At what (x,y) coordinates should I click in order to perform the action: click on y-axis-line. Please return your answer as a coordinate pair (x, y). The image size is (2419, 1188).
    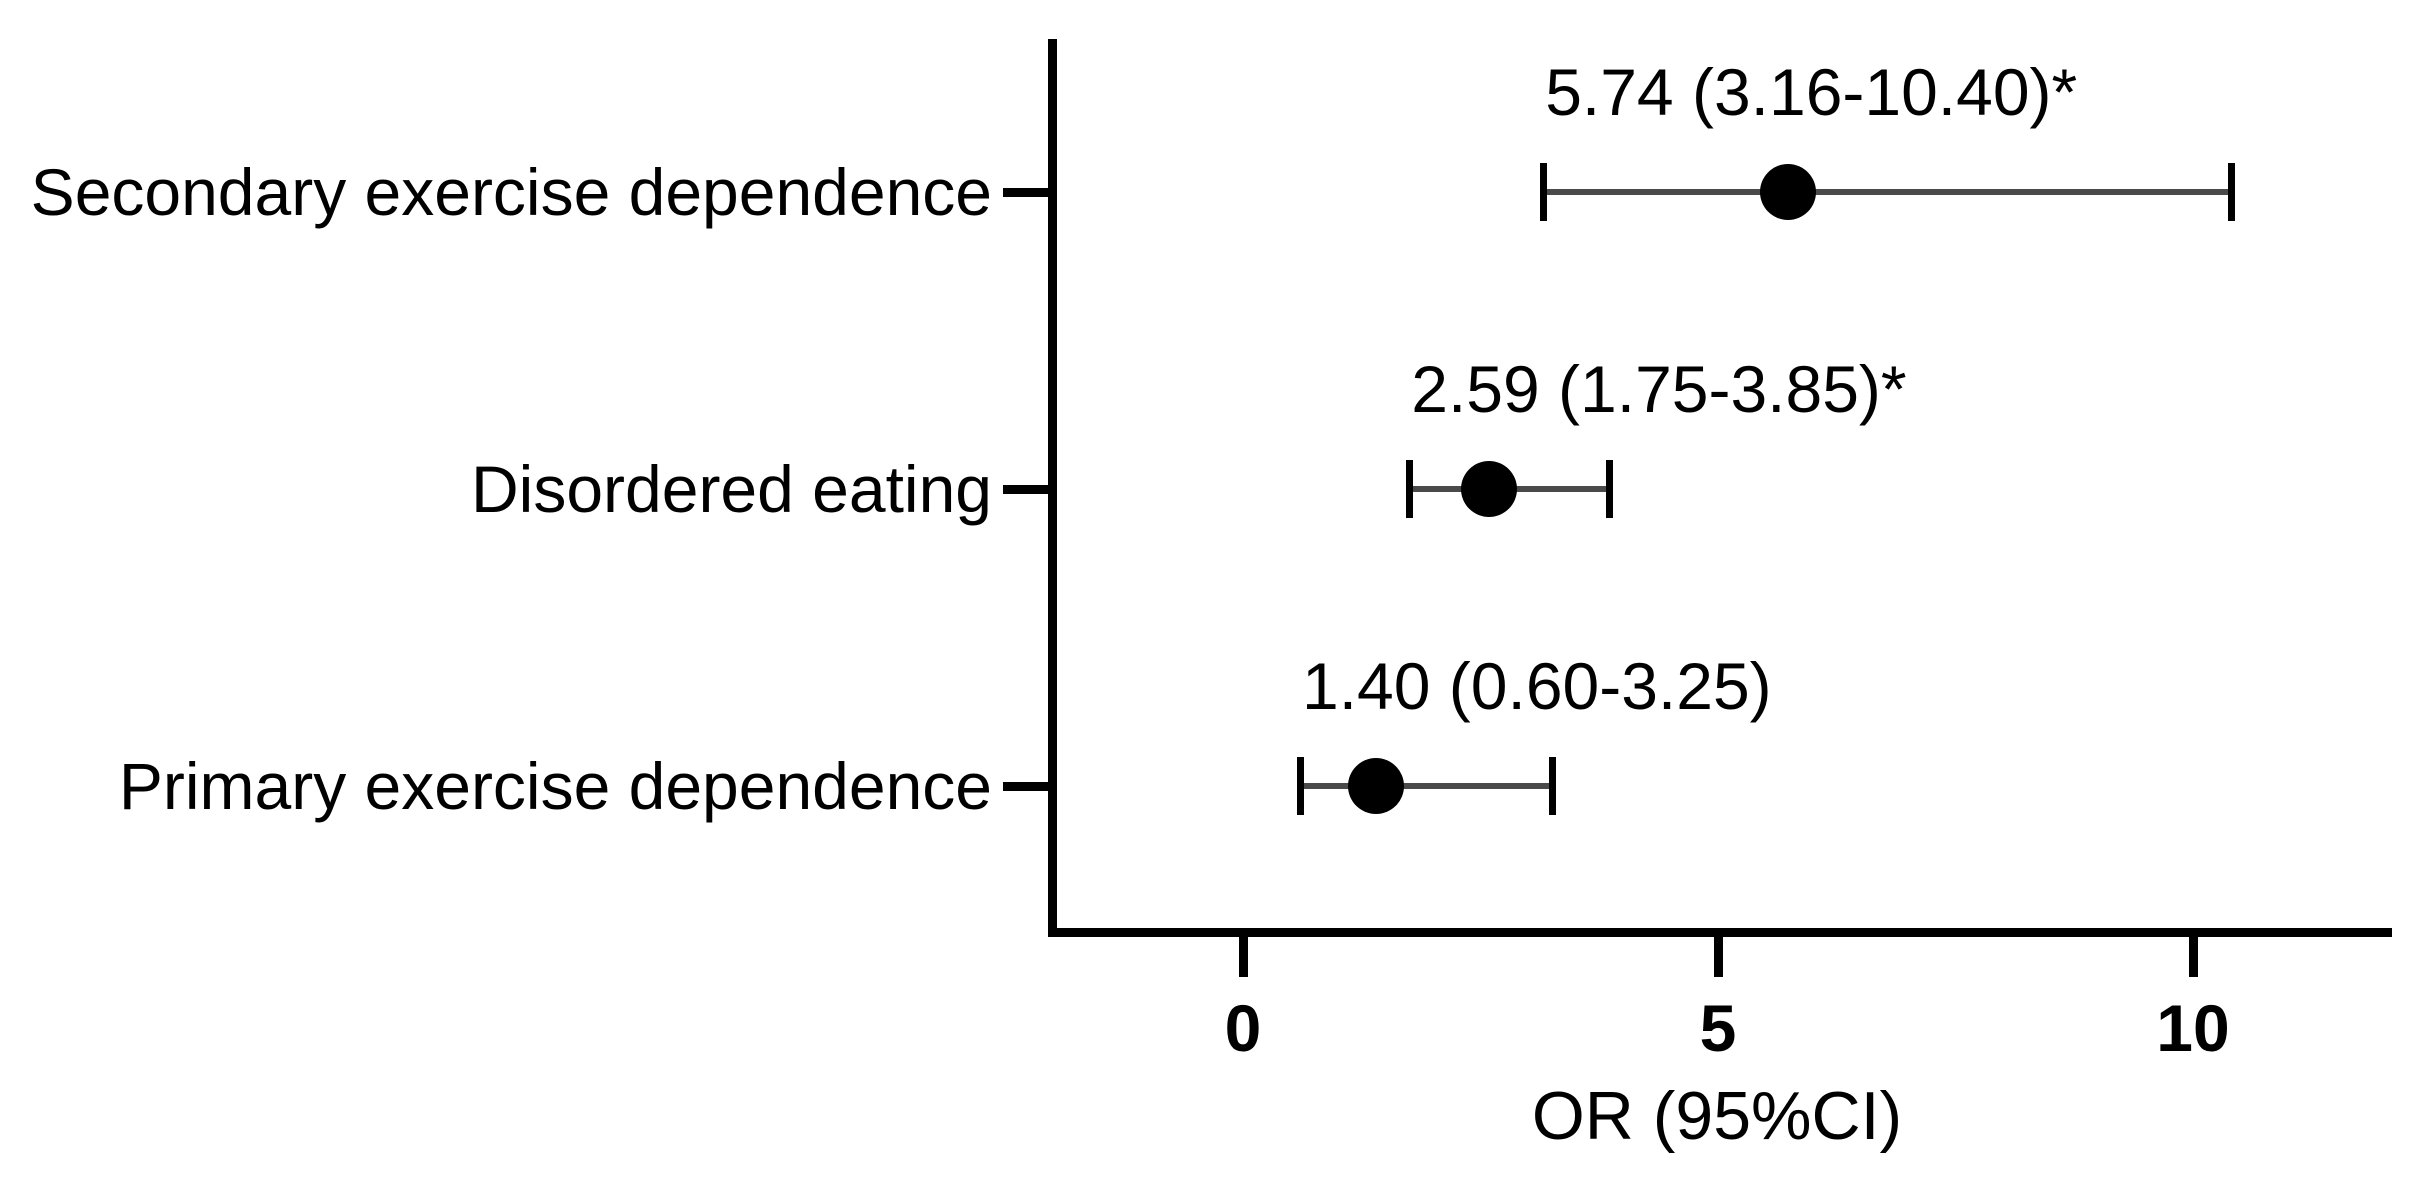
    Looking at the image, I should click on (1052, 488).